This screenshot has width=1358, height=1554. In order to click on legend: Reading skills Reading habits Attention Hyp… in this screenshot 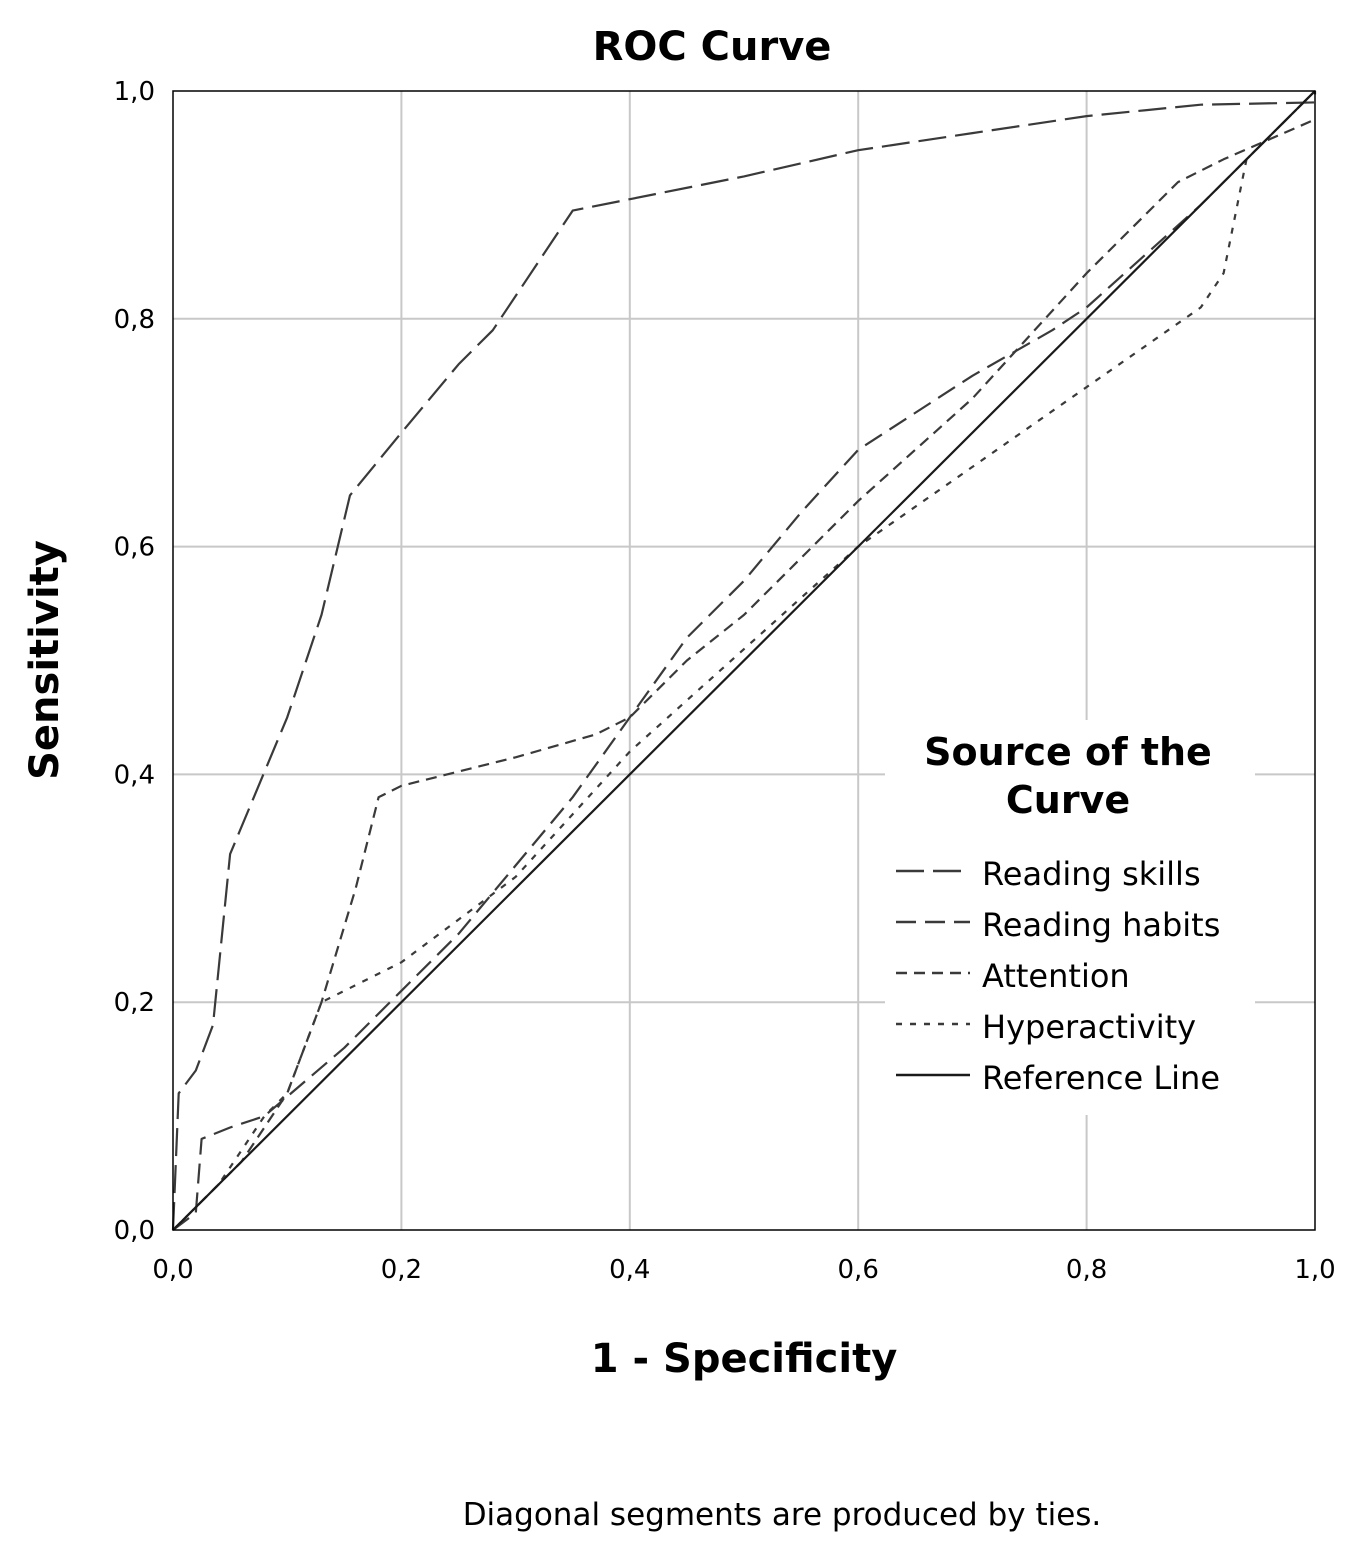, I will do `click(1058, 976)`.